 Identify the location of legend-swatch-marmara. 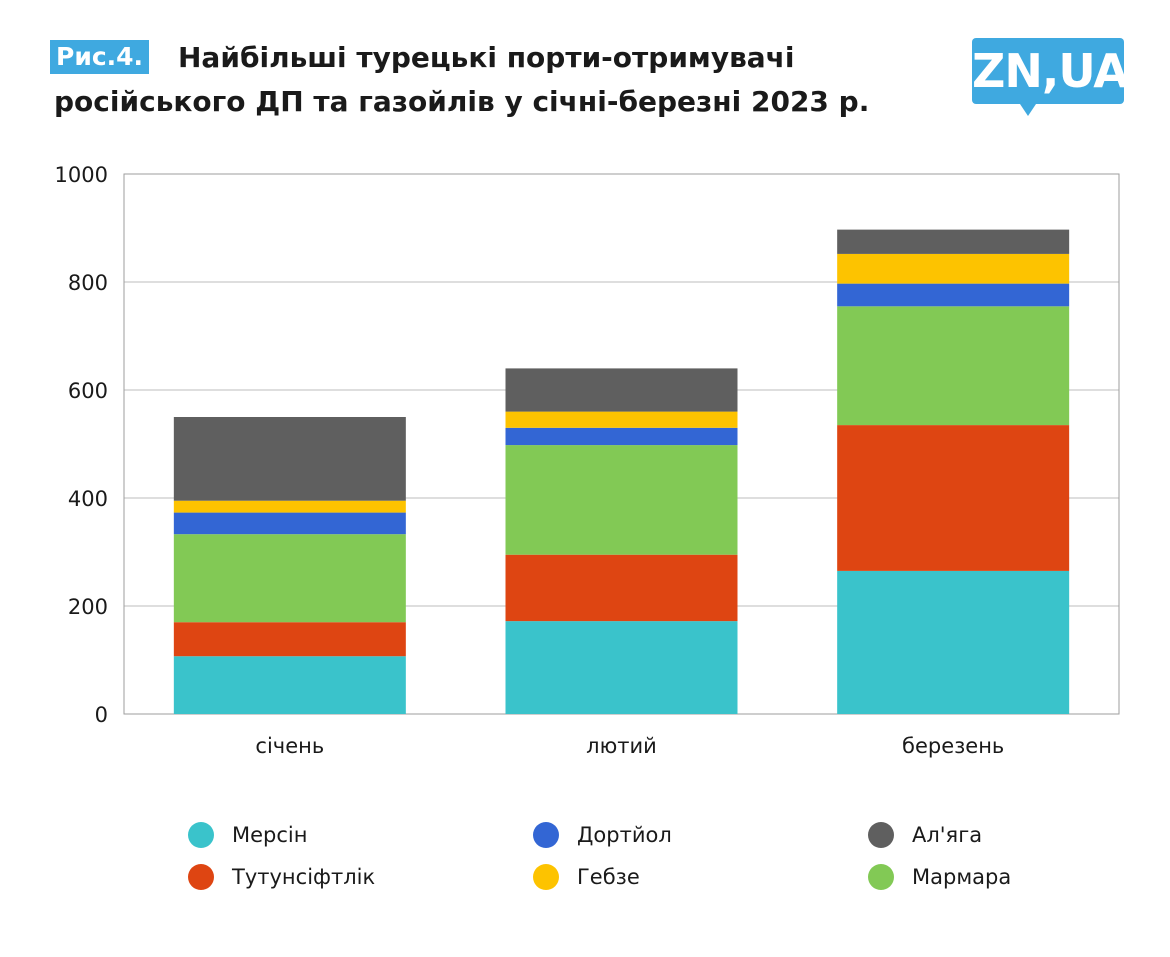
(881, 877).